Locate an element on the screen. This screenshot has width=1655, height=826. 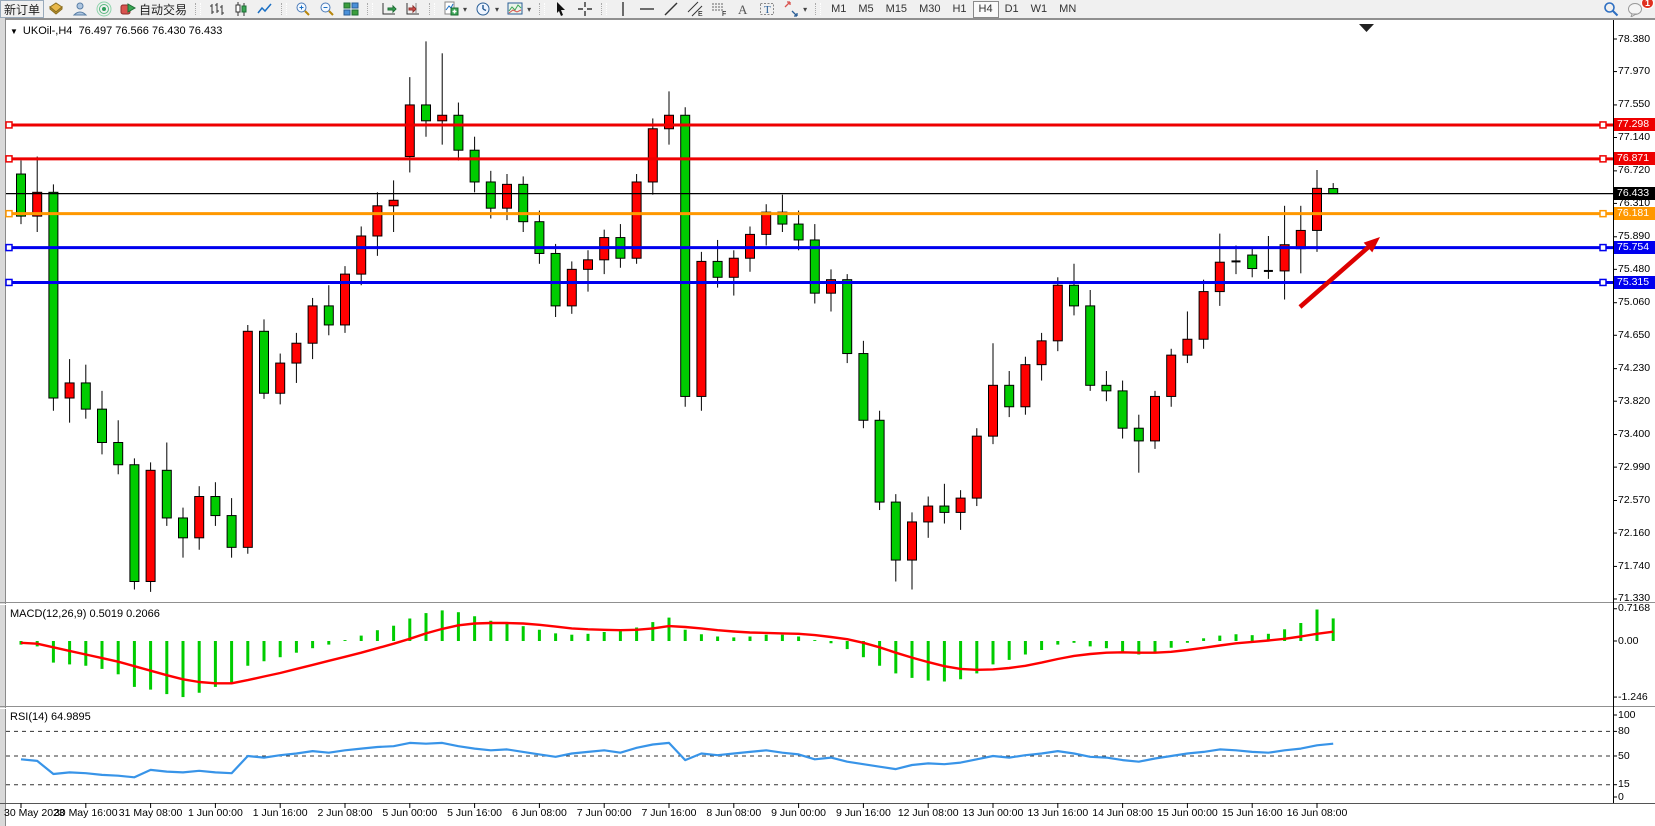
text-label-icon: T is located at coordinates (767, 9).